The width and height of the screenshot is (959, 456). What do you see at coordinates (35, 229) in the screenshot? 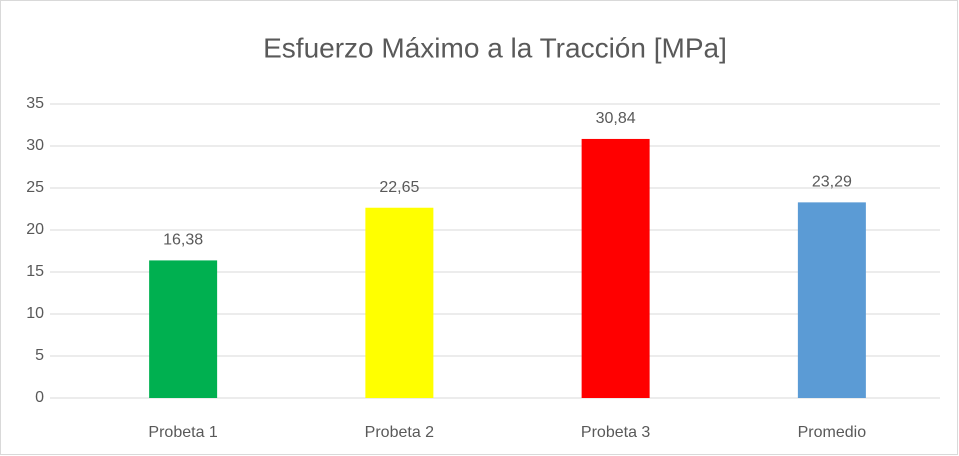
I see `y-tick-label: 20` at bounding box center [35, 229].